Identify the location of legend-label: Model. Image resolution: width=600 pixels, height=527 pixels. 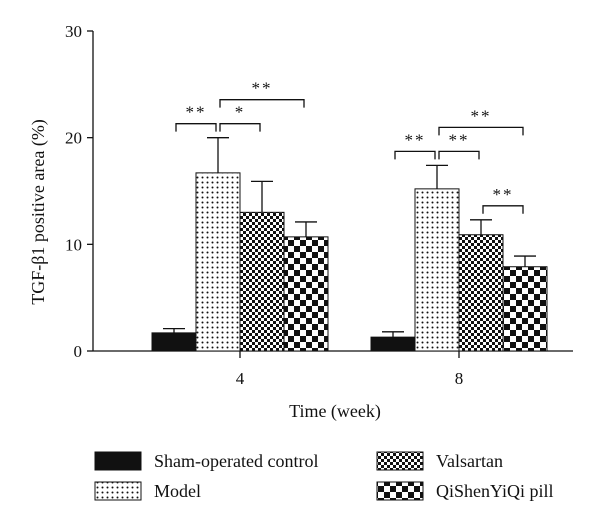
(177, 491).